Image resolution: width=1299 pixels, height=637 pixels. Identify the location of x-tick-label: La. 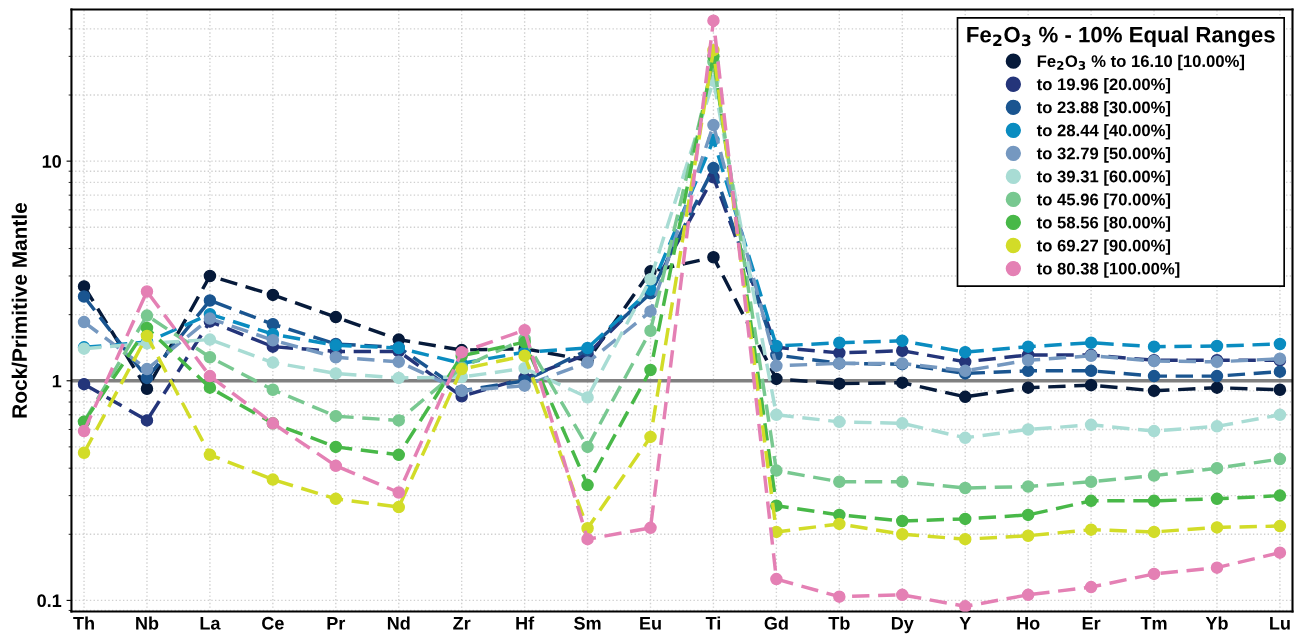
(210, 623).